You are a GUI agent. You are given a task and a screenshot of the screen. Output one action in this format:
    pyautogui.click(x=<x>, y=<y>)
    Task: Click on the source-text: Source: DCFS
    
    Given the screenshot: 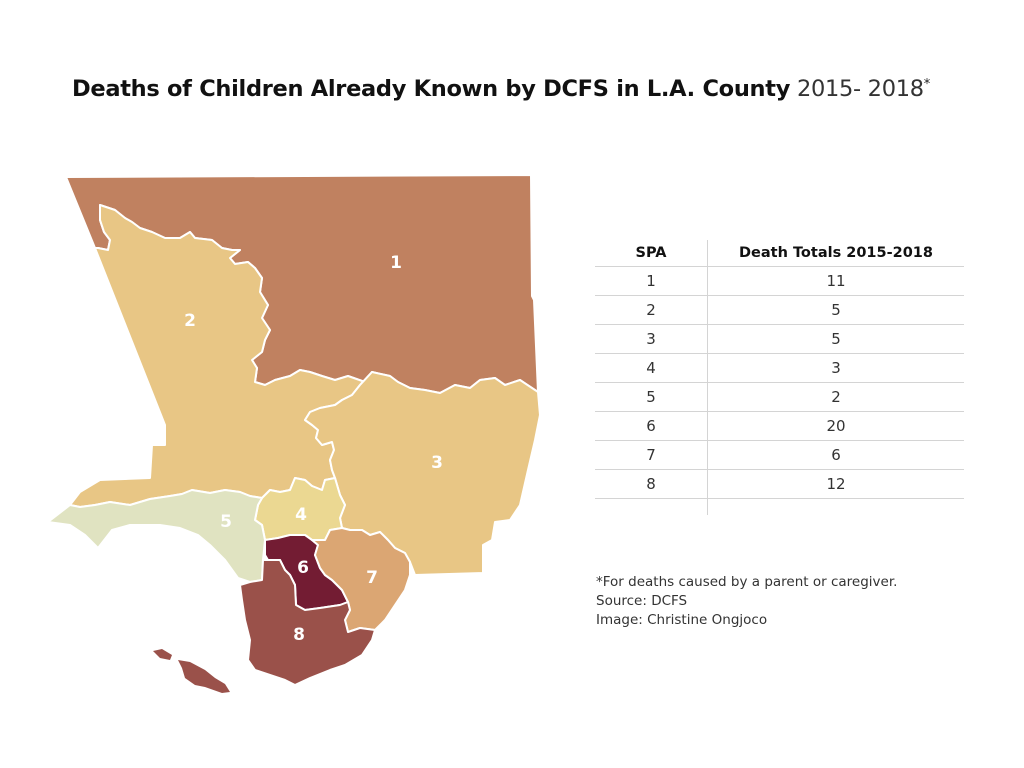 What is the action you would take?
    pyautogui.click(x=642, y=601)
    